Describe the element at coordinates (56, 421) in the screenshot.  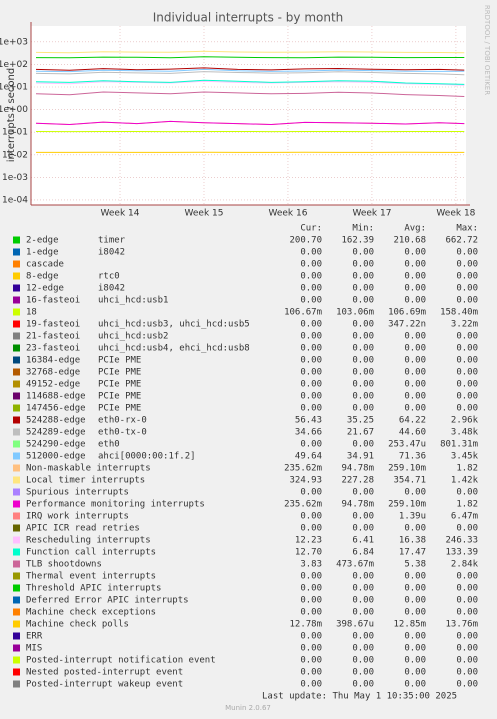
I see `legend-name: 524288-edge` at that location.